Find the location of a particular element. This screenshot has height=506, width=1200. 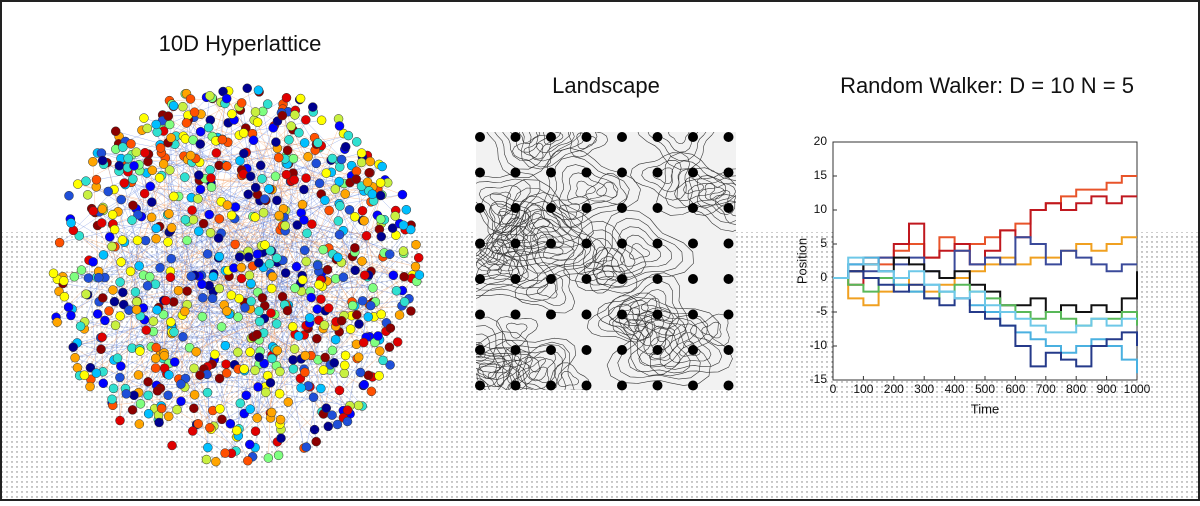

y-tick-label: 0 is located at coordinates (823, 277).